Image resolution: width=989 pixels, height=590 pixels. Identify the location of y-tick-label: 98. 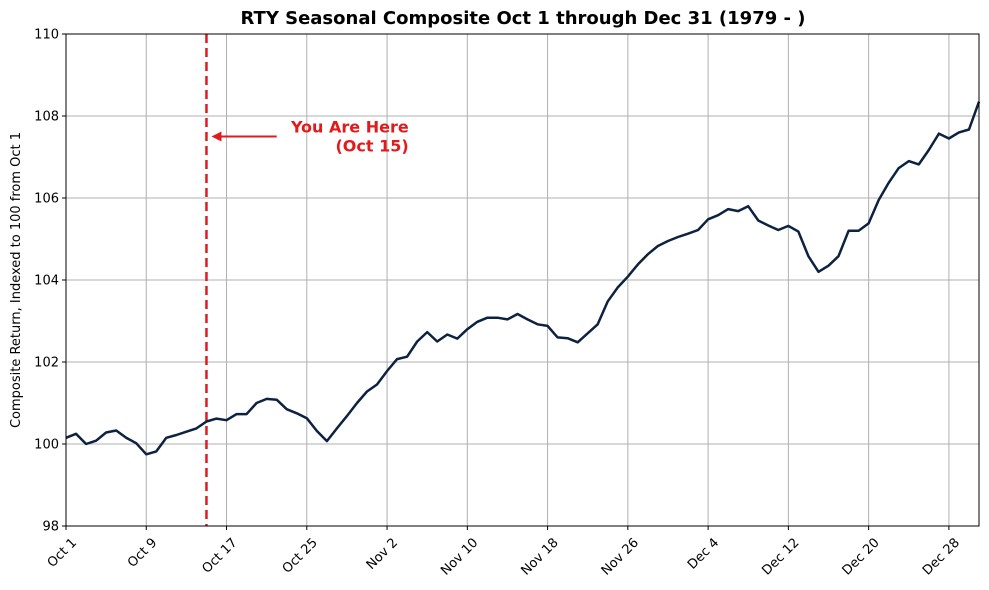
(50, 527).